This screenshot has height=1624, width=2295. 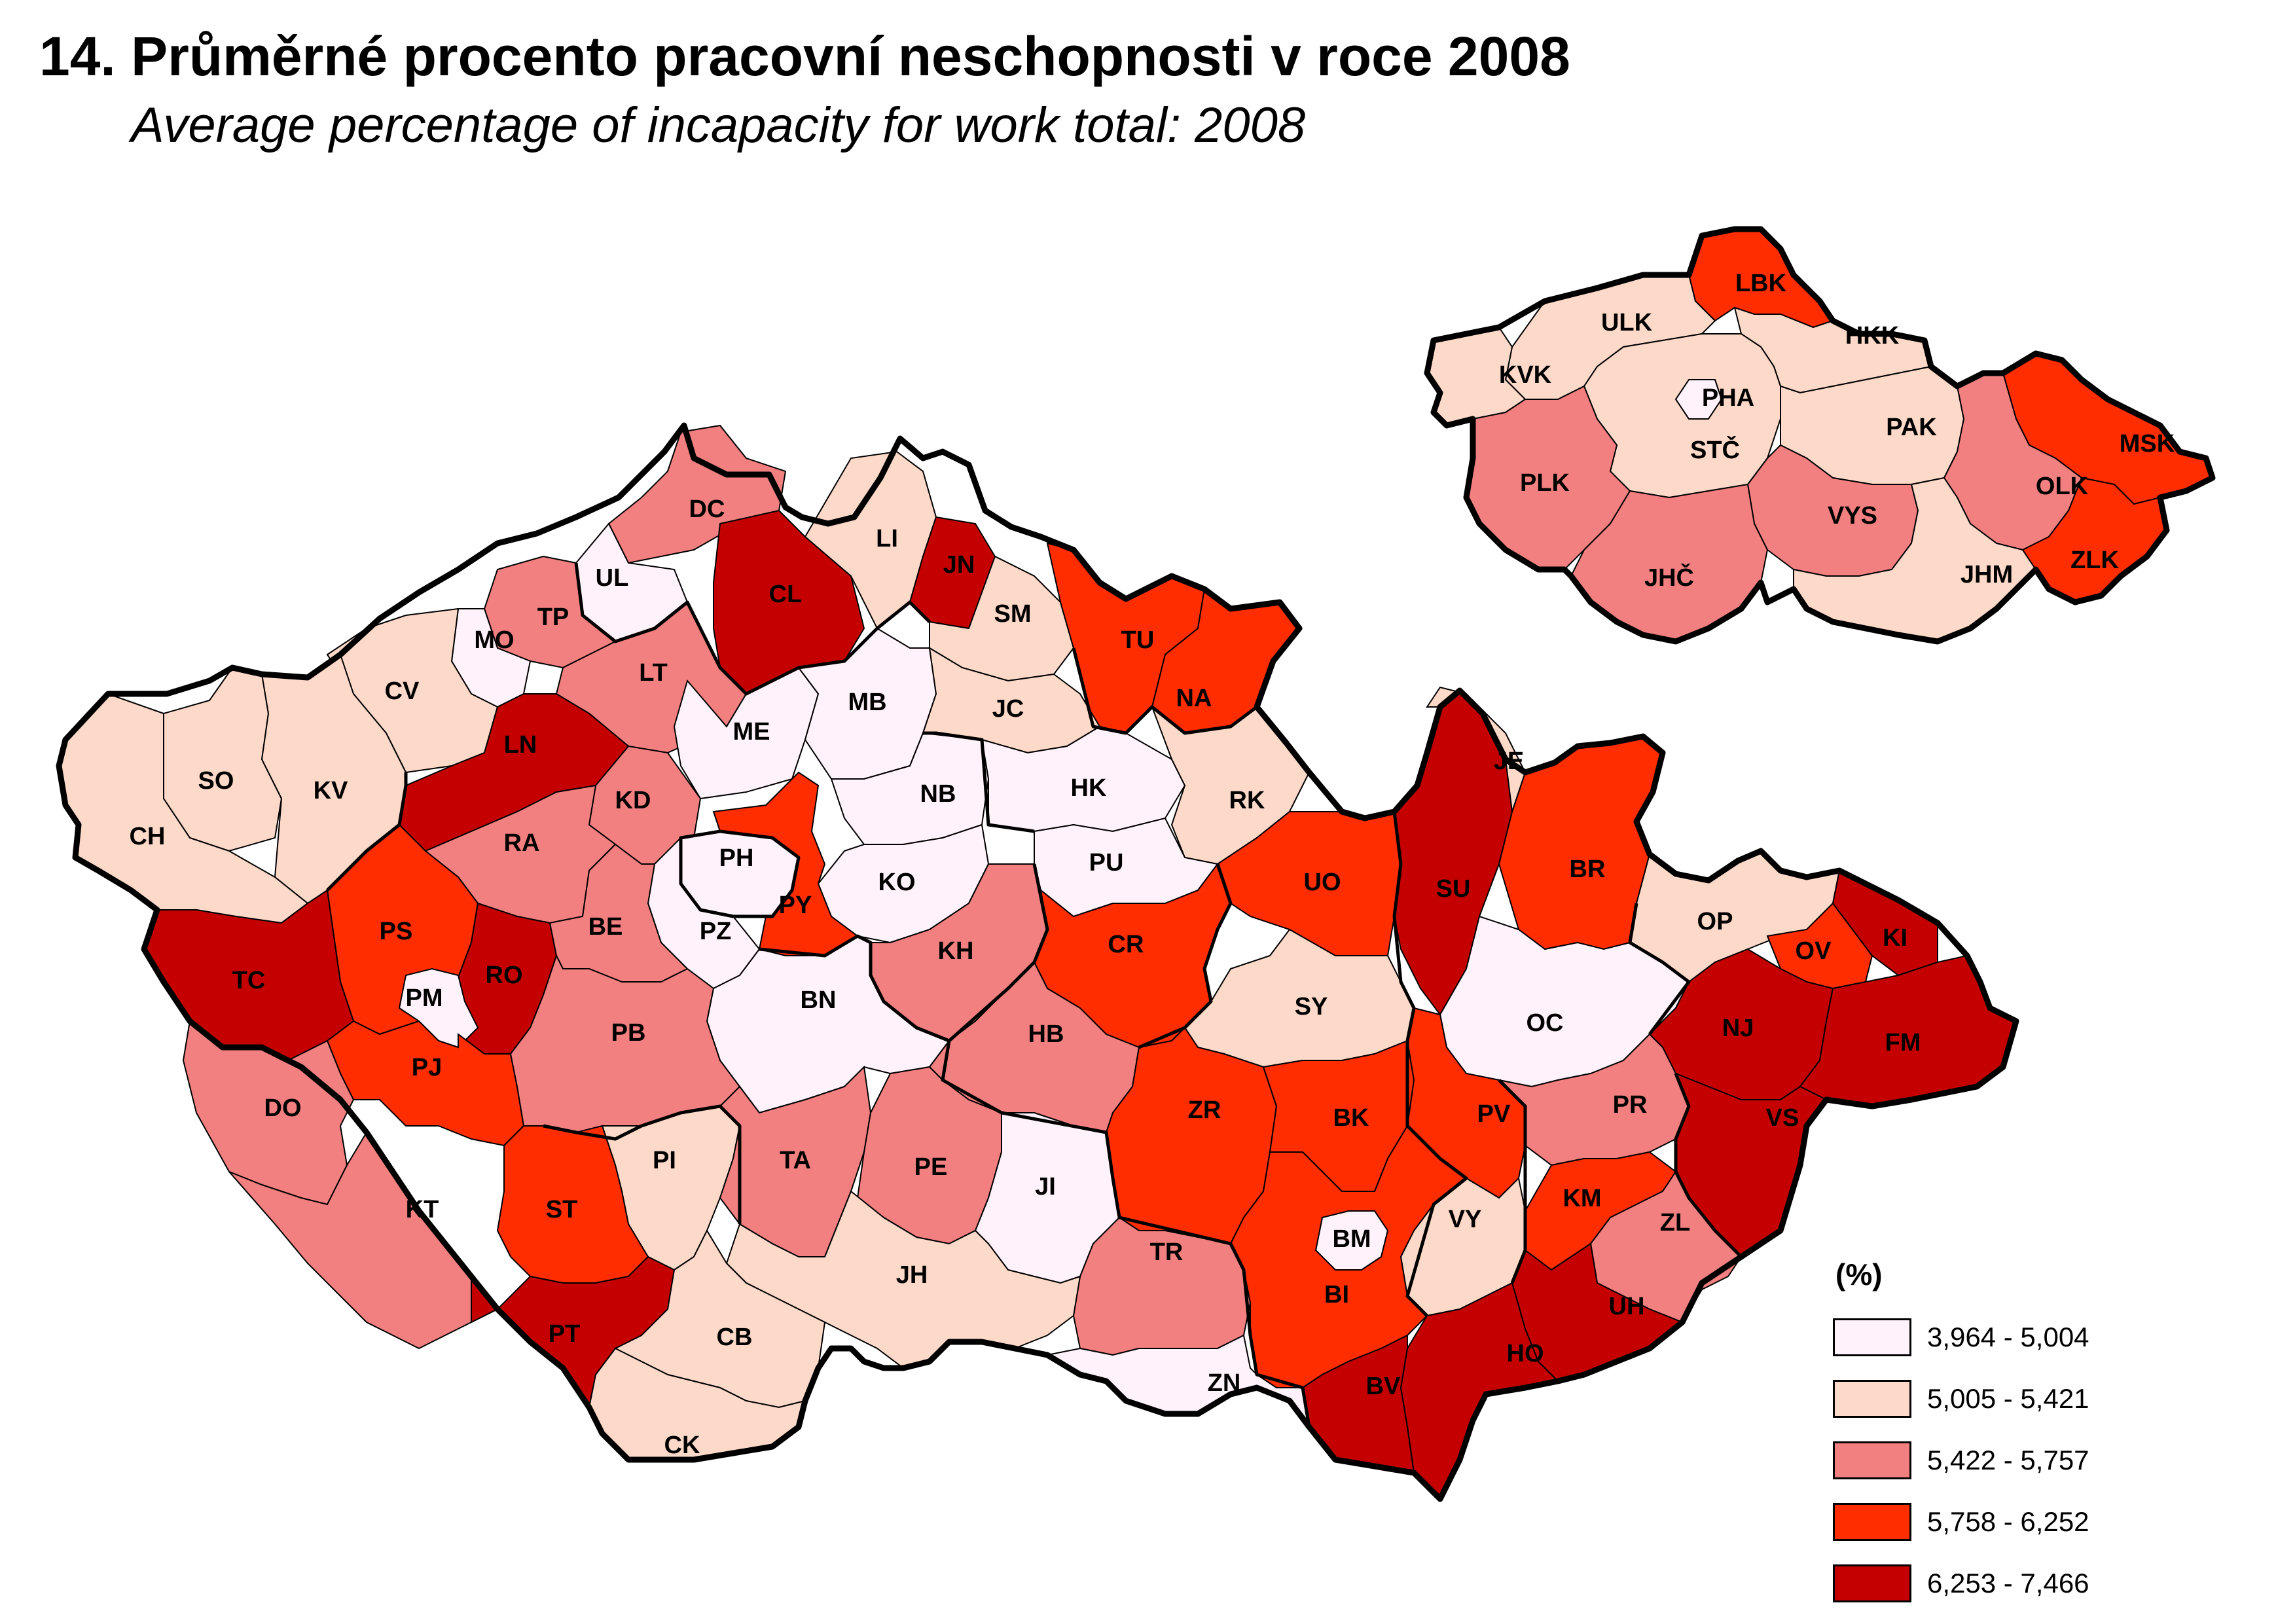 What do you see at coordinates (1089, 788) in the screenshot?
I see `district-label: HK` at bounding box center [1089, 788].